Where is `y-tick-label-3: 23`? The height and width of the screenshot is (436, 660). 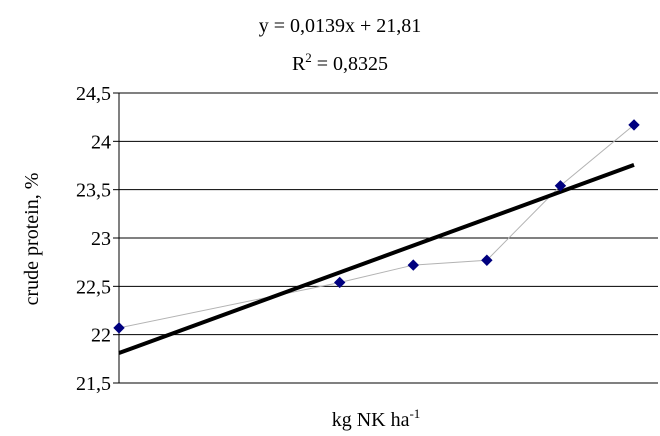
y-tick-label-3: 23 is located at coordinates (101, 239).